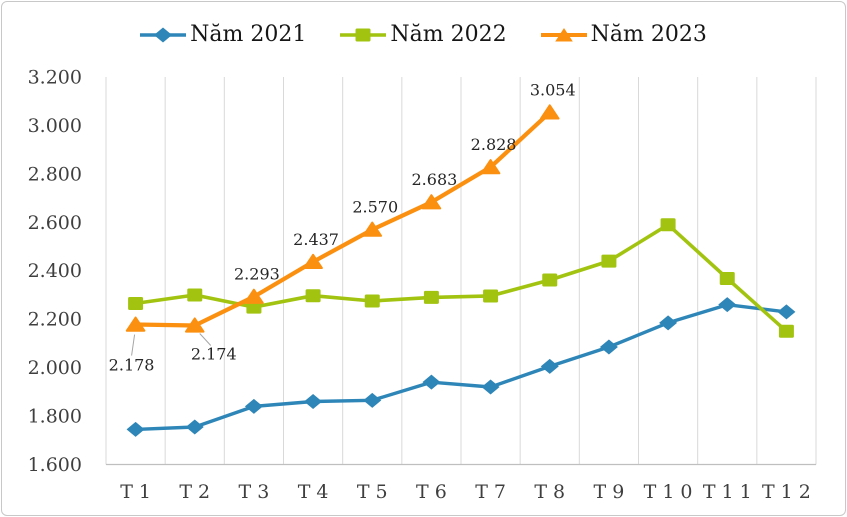 The width and height of the screenshot is (847, 517). Describe the element at coordinates (55, 465) in the screenshot. I see `y-tick-label: 1.600` at that location.